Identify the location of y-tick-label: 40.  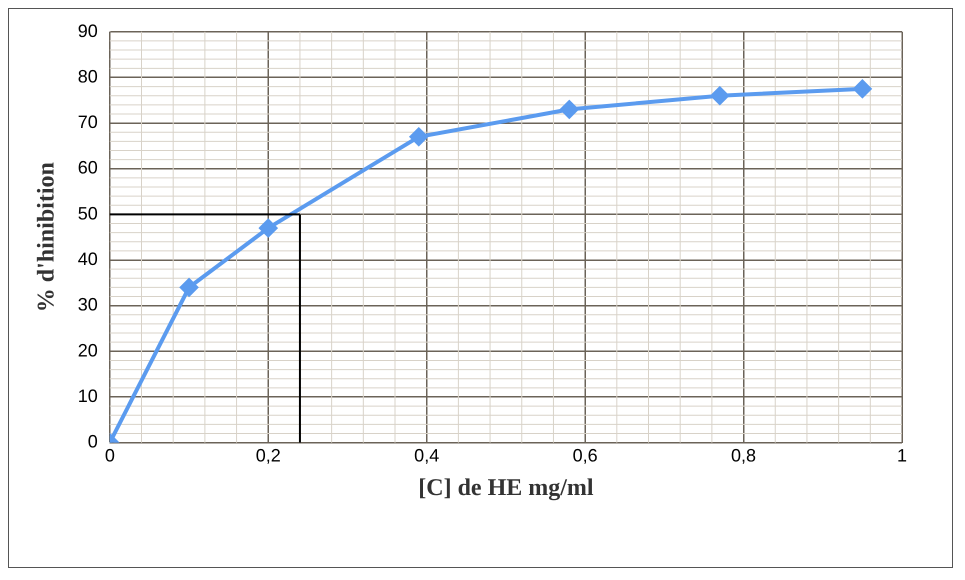
(88, 258).